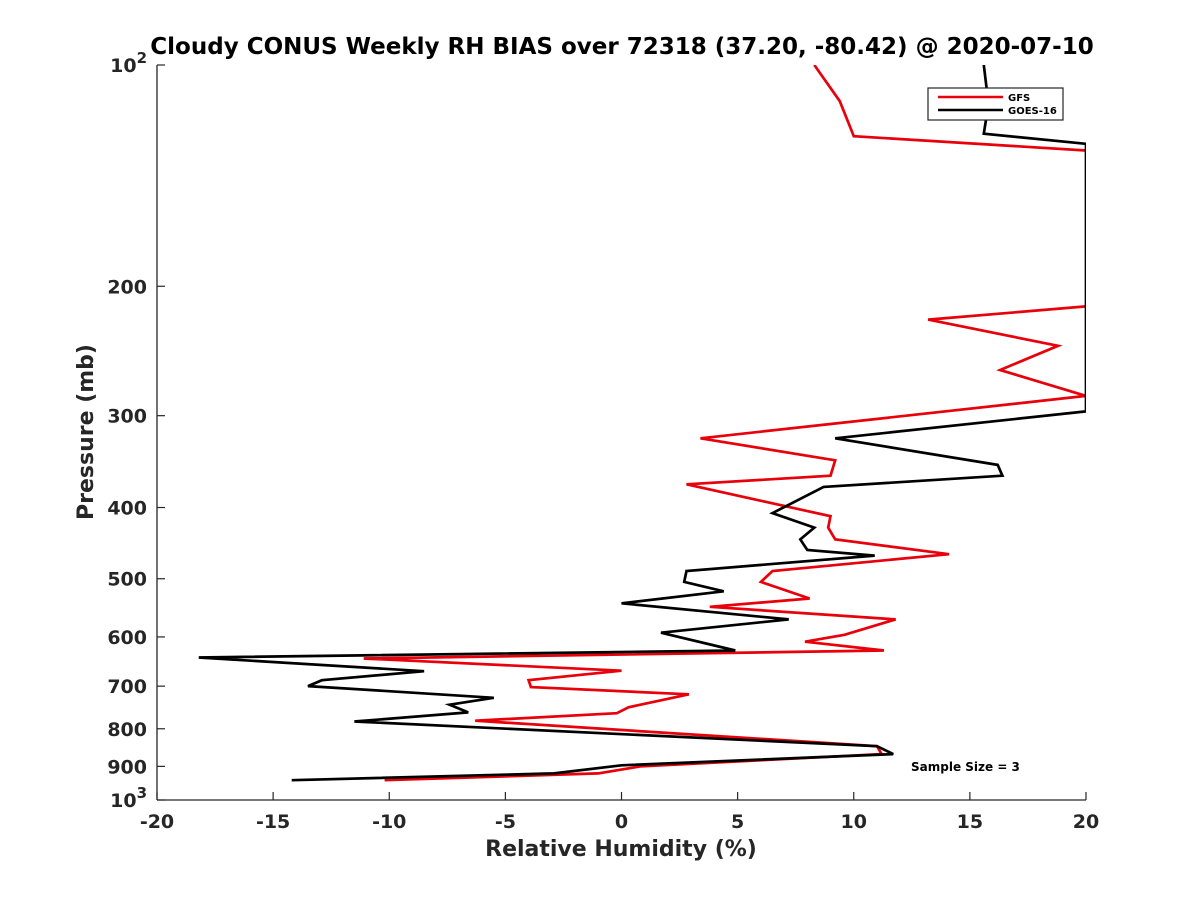  What do you see at coordinates (127, 580) in the screenshot?
I see `y-tick-label: 500` at bounding box center [127, 580].